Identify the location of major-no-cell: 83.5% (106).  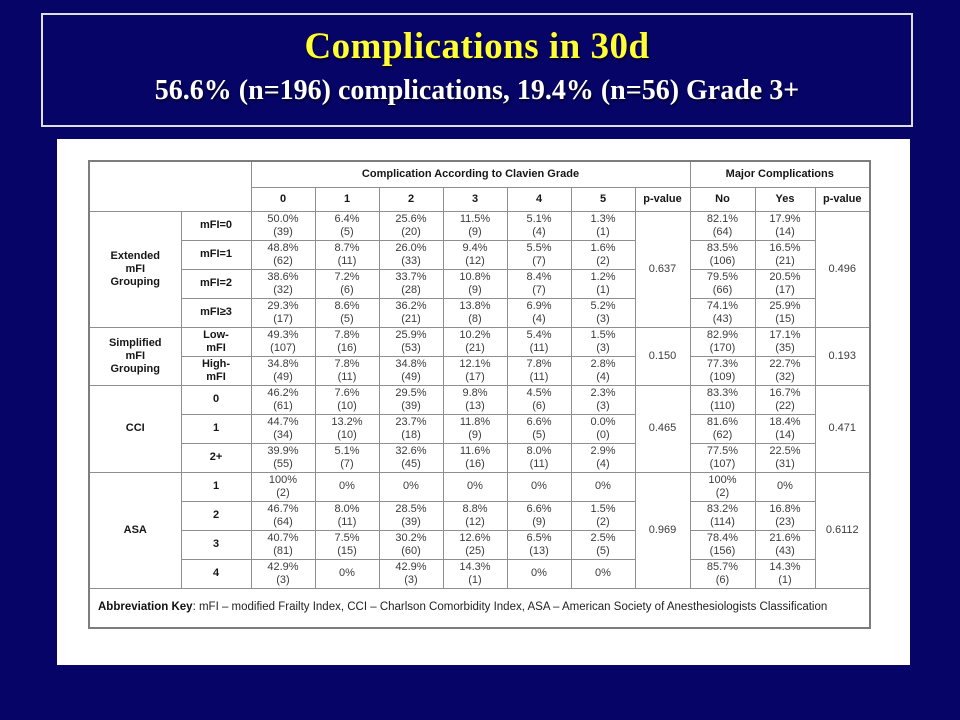
(722, 254).